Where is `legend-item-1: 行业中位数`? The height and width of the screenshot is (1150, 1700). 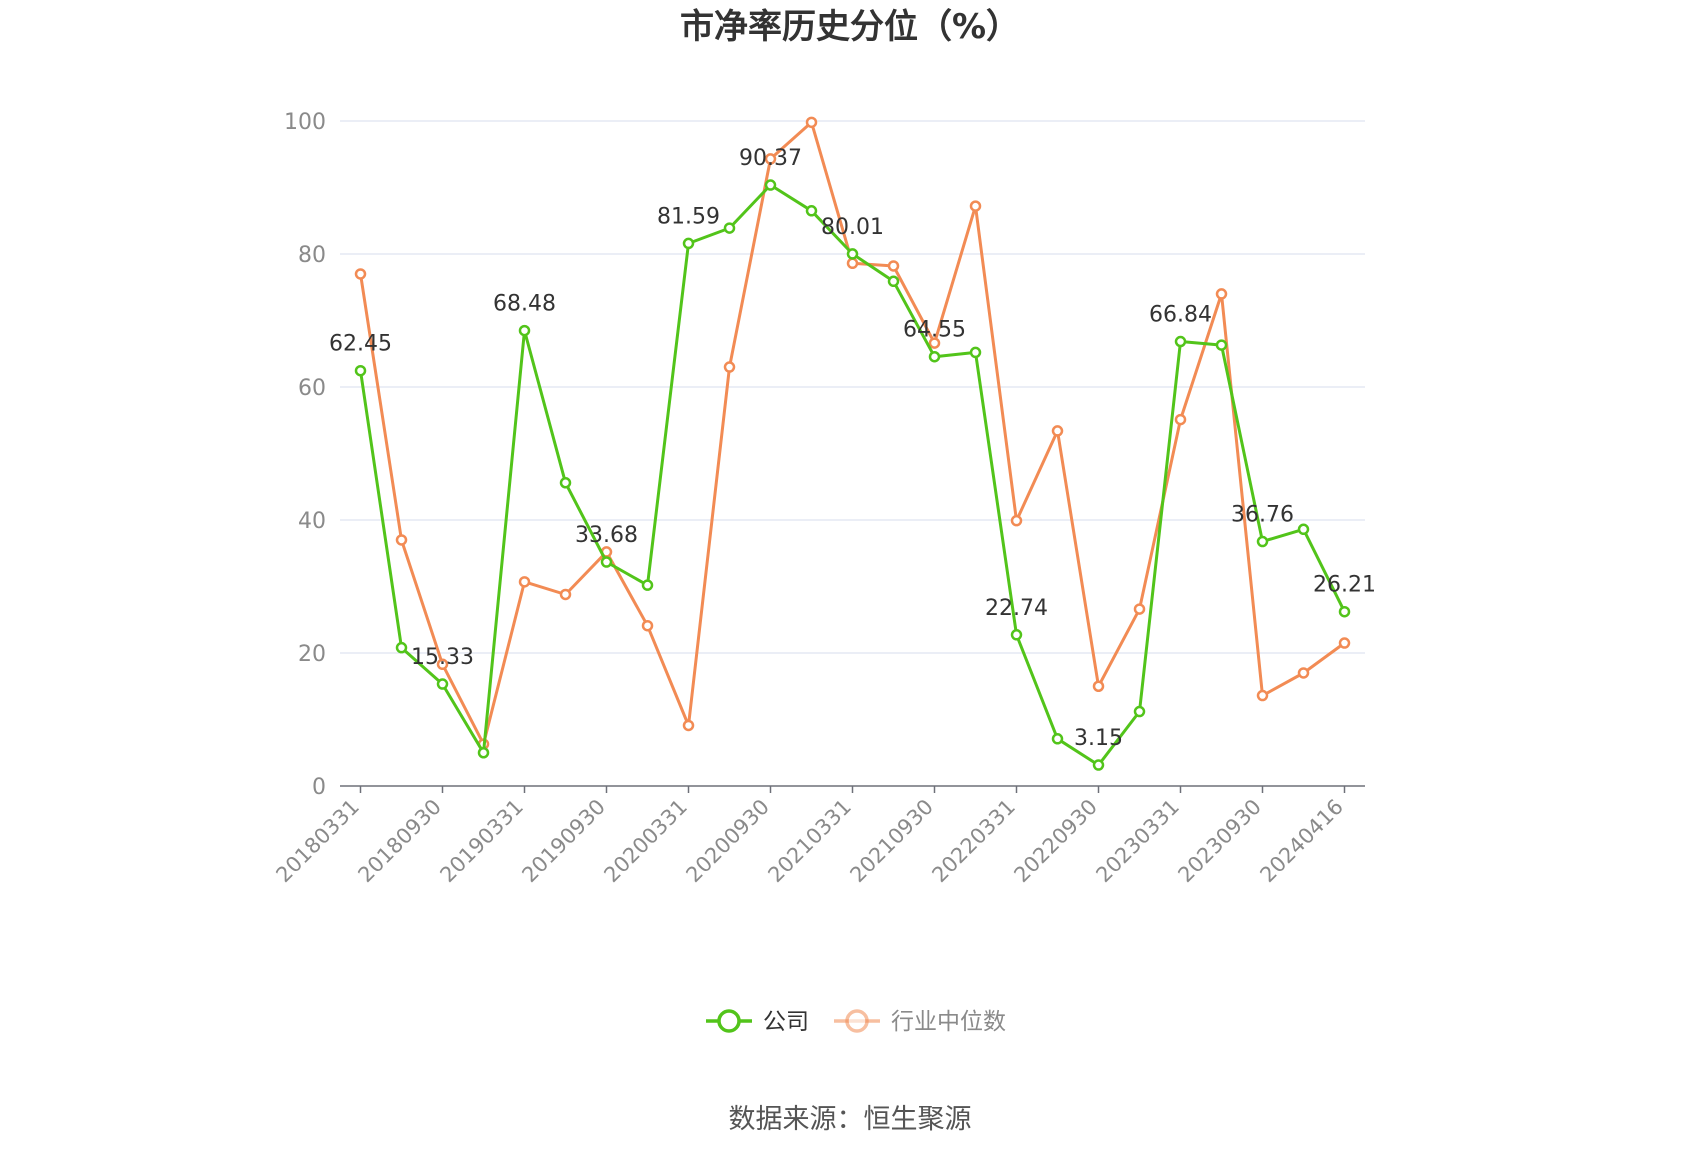
legend-item-1: 行业中位数 is located at coordinates (920, 1022).